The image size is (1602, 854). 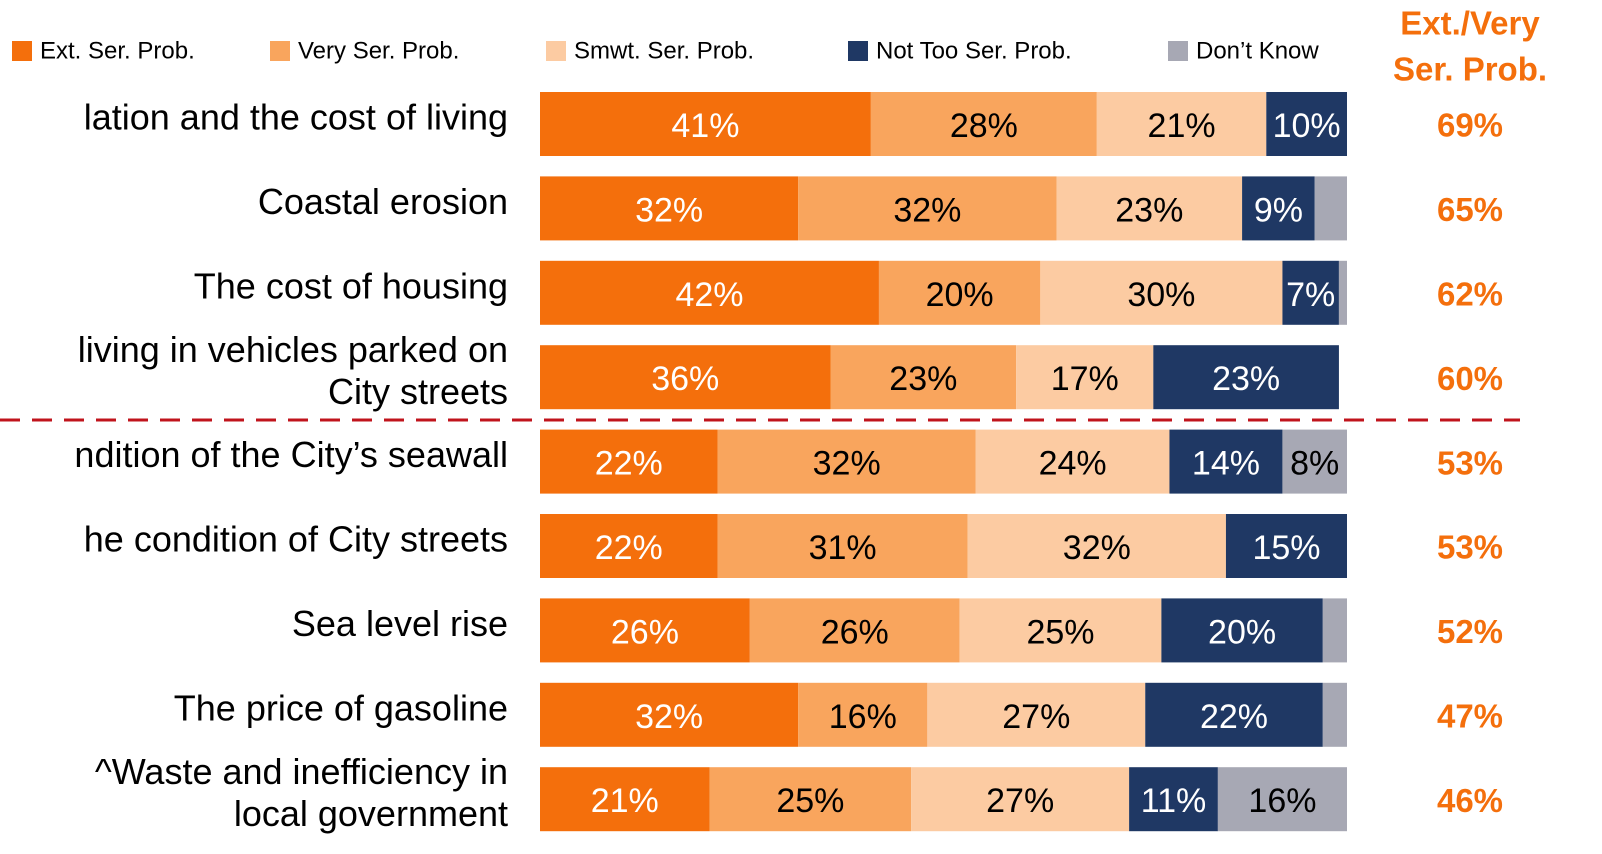 I want to click on data-label: 8%, so click(x=1314, y=464).